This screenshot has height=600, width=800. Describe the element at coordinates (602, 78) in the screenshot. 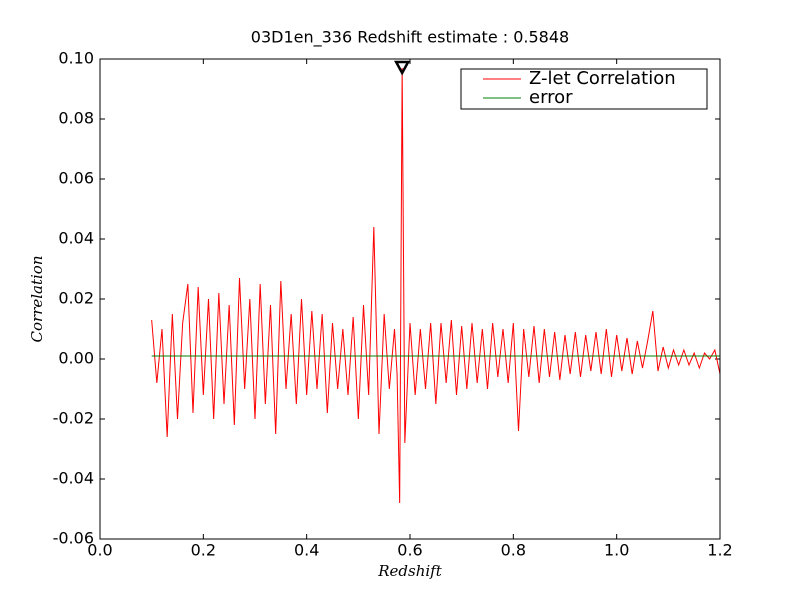

I see `legend-label: Z-let Correlation` at that location.